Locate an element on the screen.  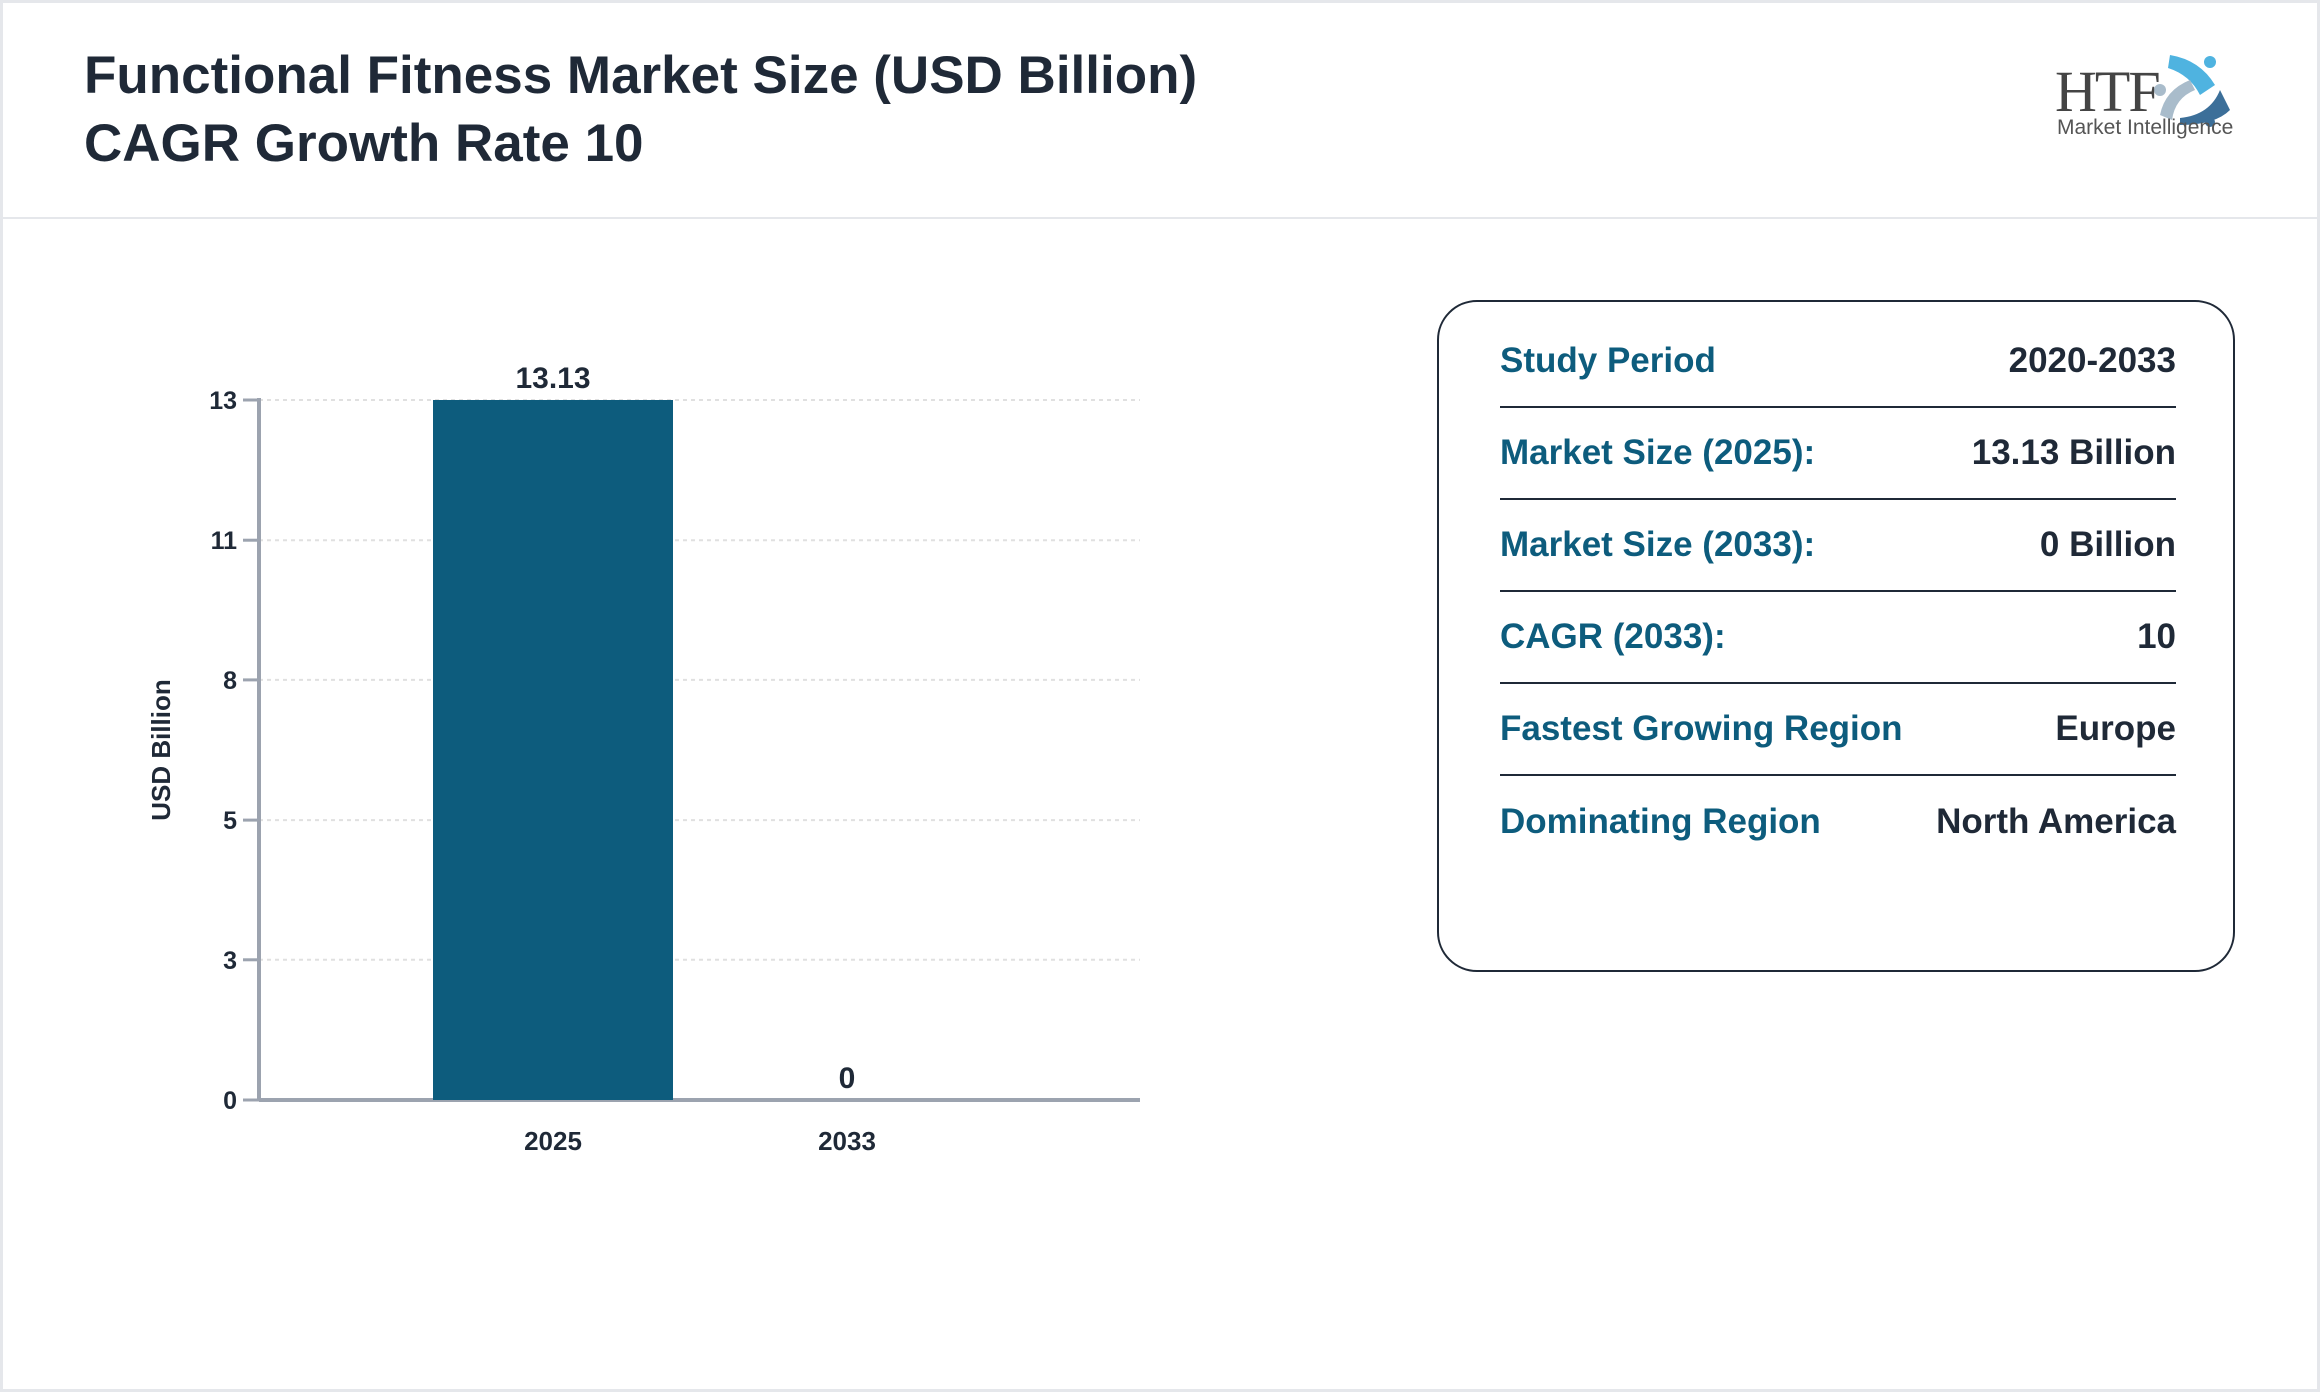
summary-label: Dominating Region is located at coordinates (1660, 821).